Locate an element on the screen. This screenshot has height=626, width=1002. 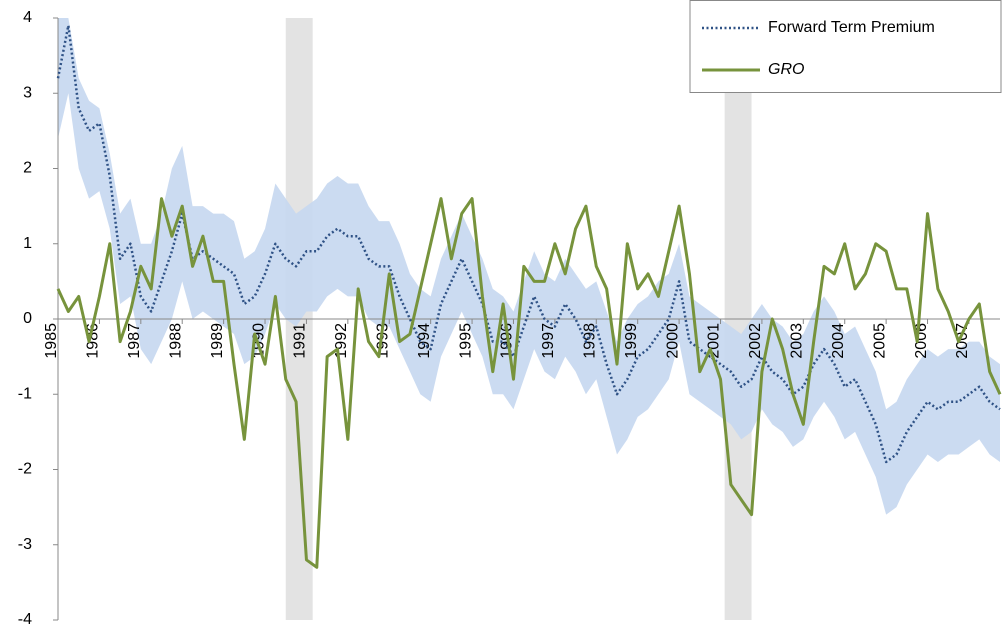
legend: Forward Term Premium GRO is located at coordinates (845, 46).